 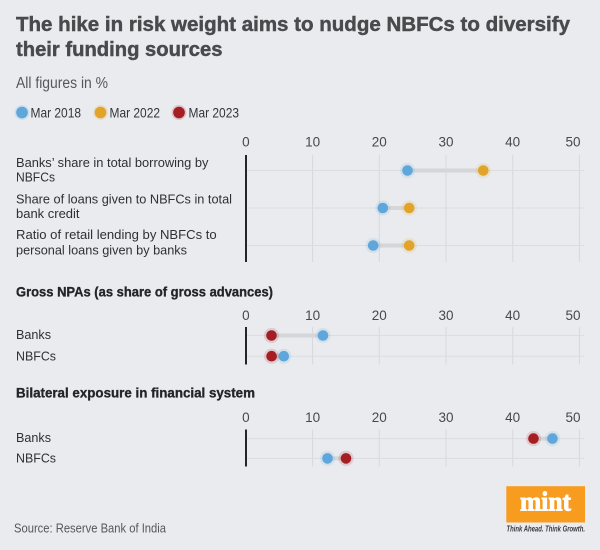 I want to click on svg-text:Bilateral exposure in financia: Bilateral exposure in financial system, so click(x=135, y=393).